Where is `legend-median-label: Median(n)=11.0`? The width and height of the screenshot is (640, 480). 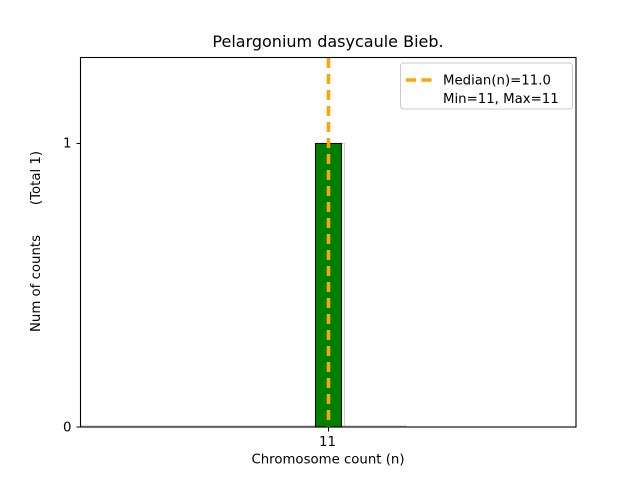
legend-median-label: Median(n)=11.0 is located at coordinates (497, 81).